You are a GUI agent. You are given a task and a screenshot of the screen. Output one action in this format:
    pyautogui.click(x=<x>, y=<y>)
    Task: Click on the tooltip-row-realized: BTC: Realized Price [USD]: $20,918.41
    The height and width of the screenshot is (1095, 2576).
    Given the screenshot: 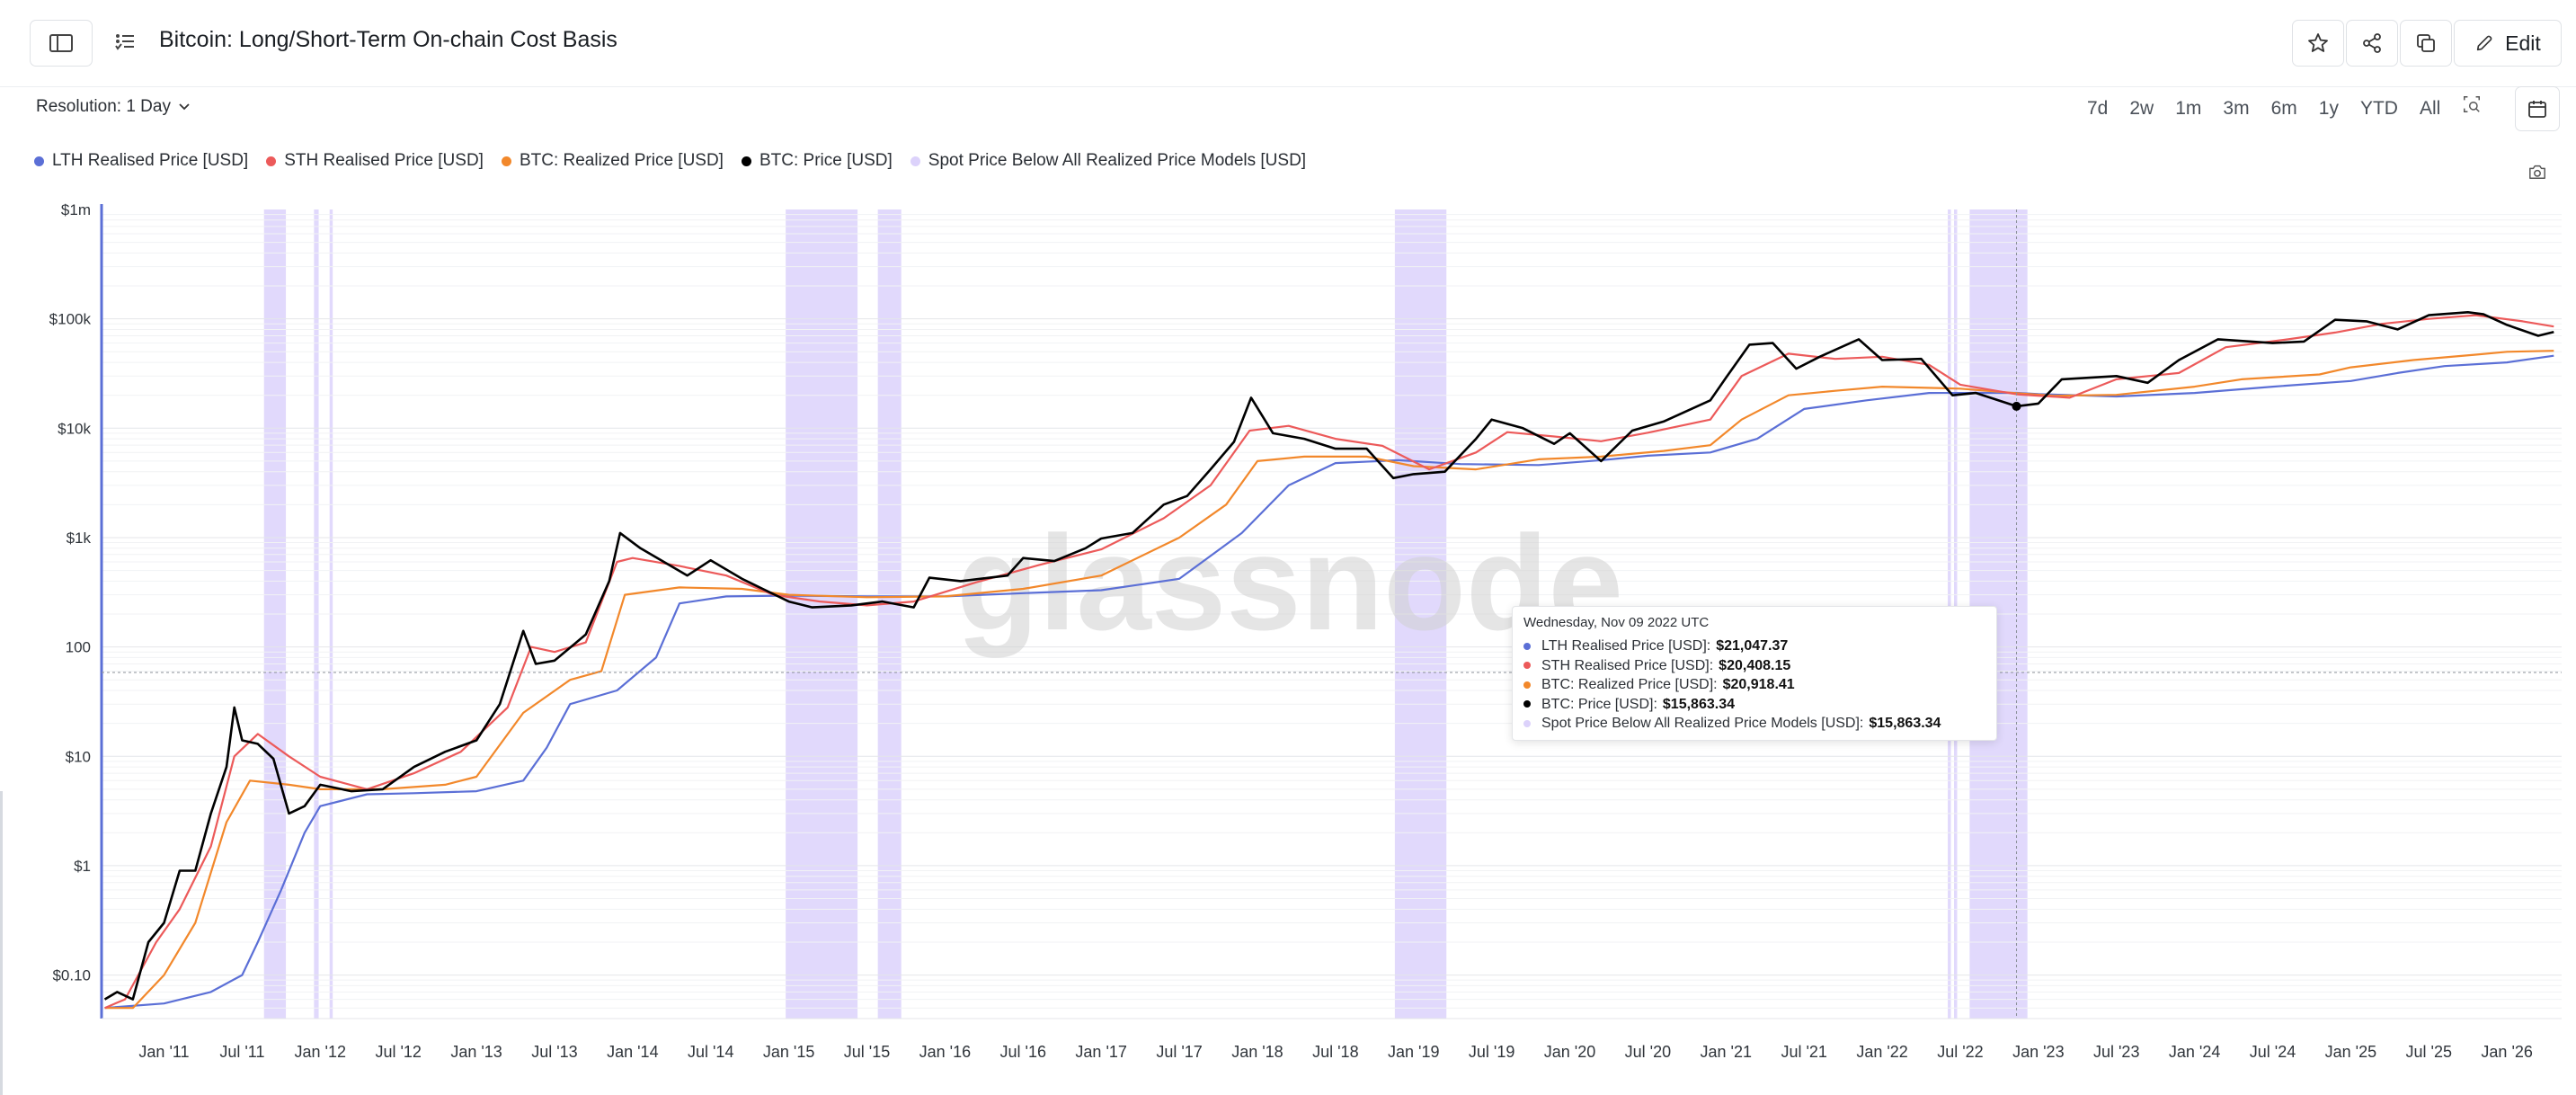 What is the action you would take?
    pyautogui.click(x=1754, y=685)
    